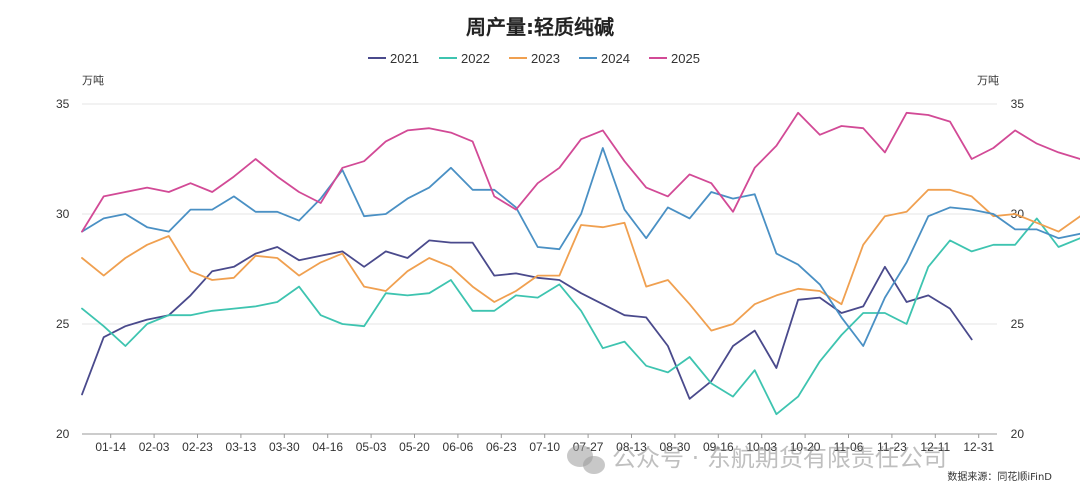 Image resolution: width=1080 pixels, height=500 pixels. Describe the element at coordinates (93, 80) in the screenshot. I see `y-axis-unit-left: 万吨` at that location.